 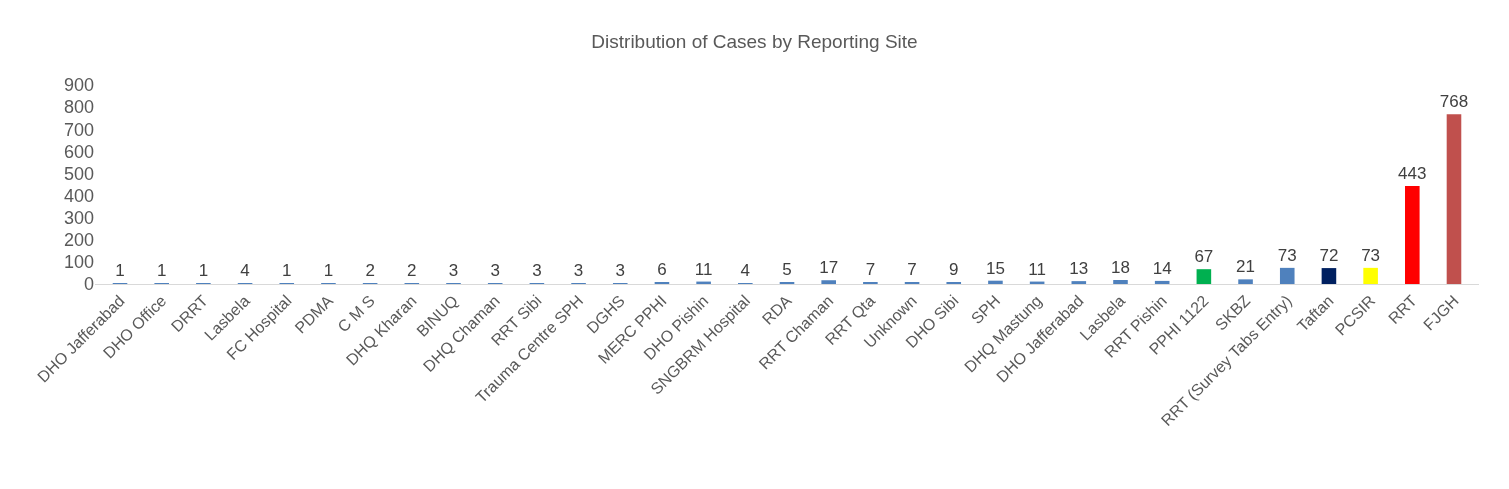 I want to click on y-tick-label: 100, so click(x=78, y=262).